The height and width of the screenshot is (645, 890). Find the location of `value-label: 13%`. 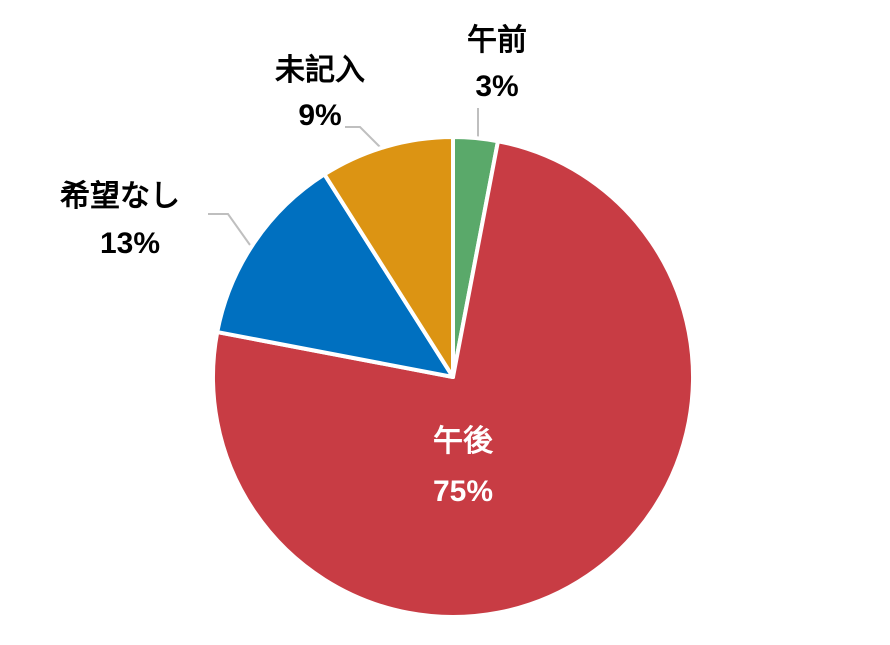

value-label: 13% is located at coordinates (130, 243).